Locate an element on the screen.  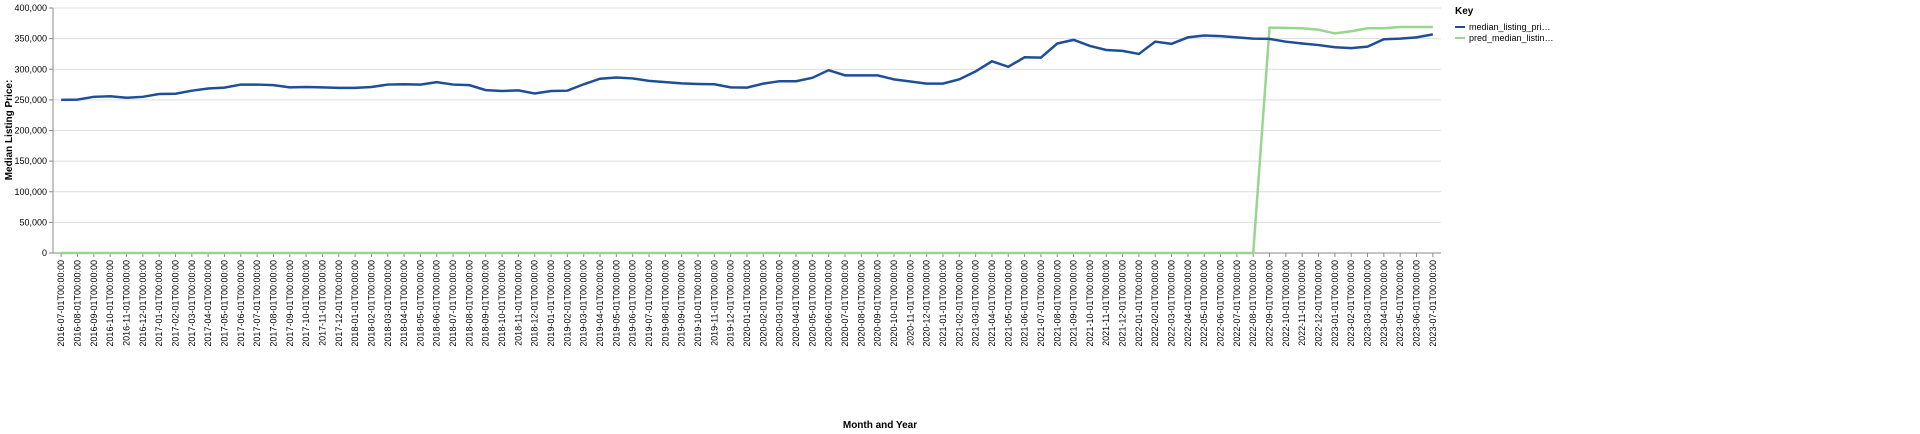
x-tick-label: 2017-06-01T00:00:00 is located at coordinates (241, 303).